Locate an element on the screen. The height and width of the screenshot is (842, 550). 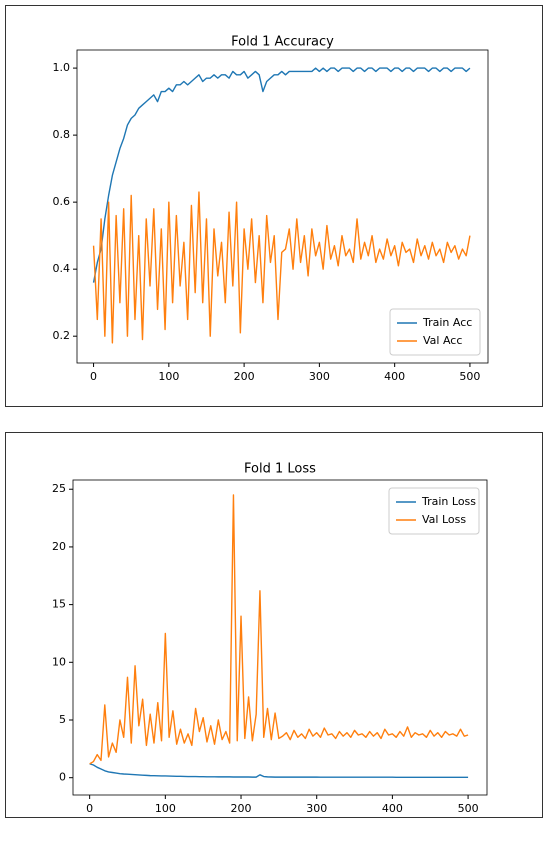
legend-label: Train Acc is located at coordinates (447, 322).